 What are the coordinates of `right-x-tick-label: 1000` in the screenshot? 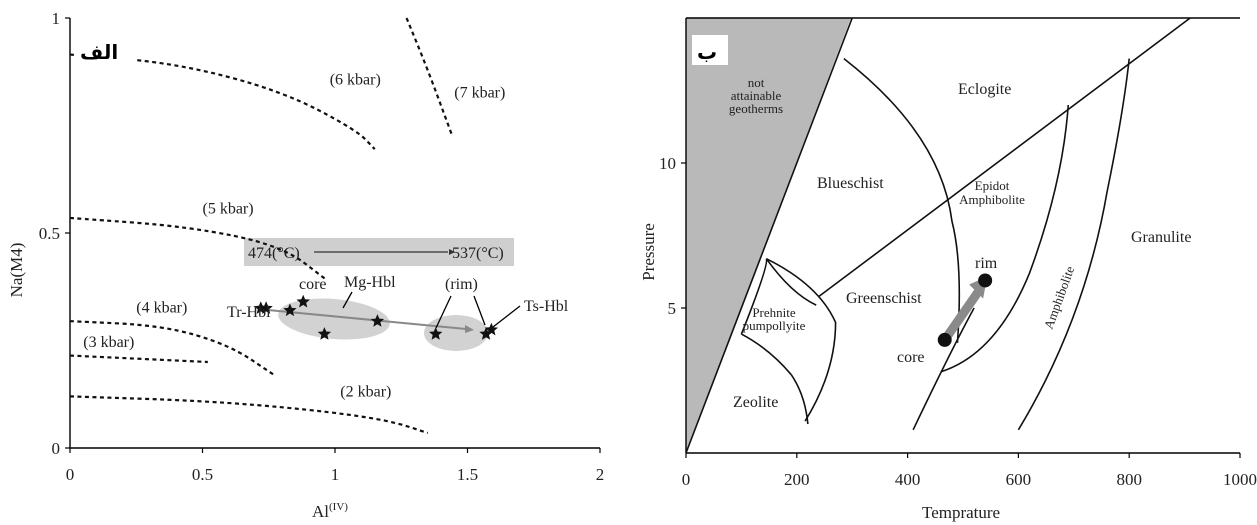 It's located at (1240, 479).